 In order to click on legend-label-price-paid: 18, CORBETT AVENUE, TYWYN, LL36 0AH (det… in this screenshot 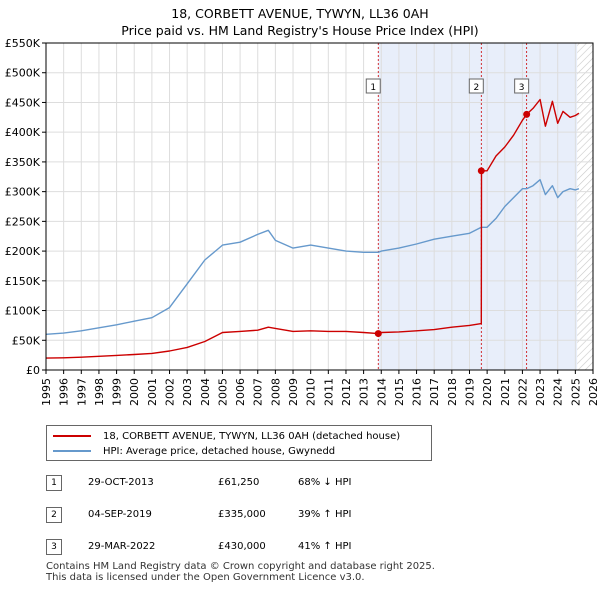, I will do `click(252, 436)`.